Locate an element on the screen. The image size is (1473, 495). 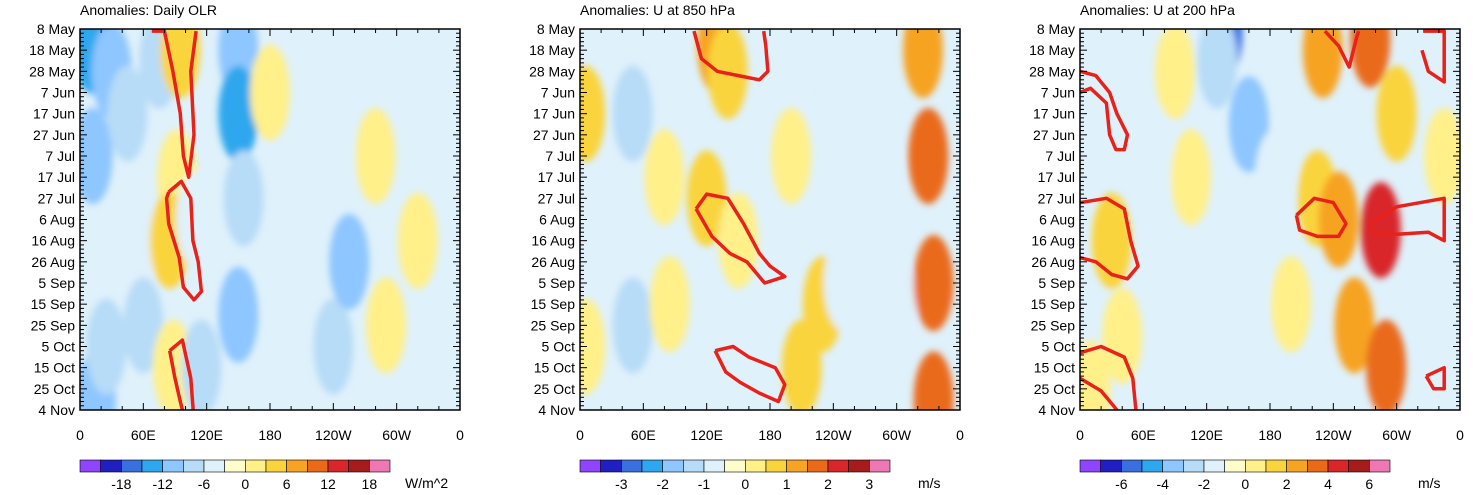
y-tick-label: 26 Aug is located at coordinates (53, 262).